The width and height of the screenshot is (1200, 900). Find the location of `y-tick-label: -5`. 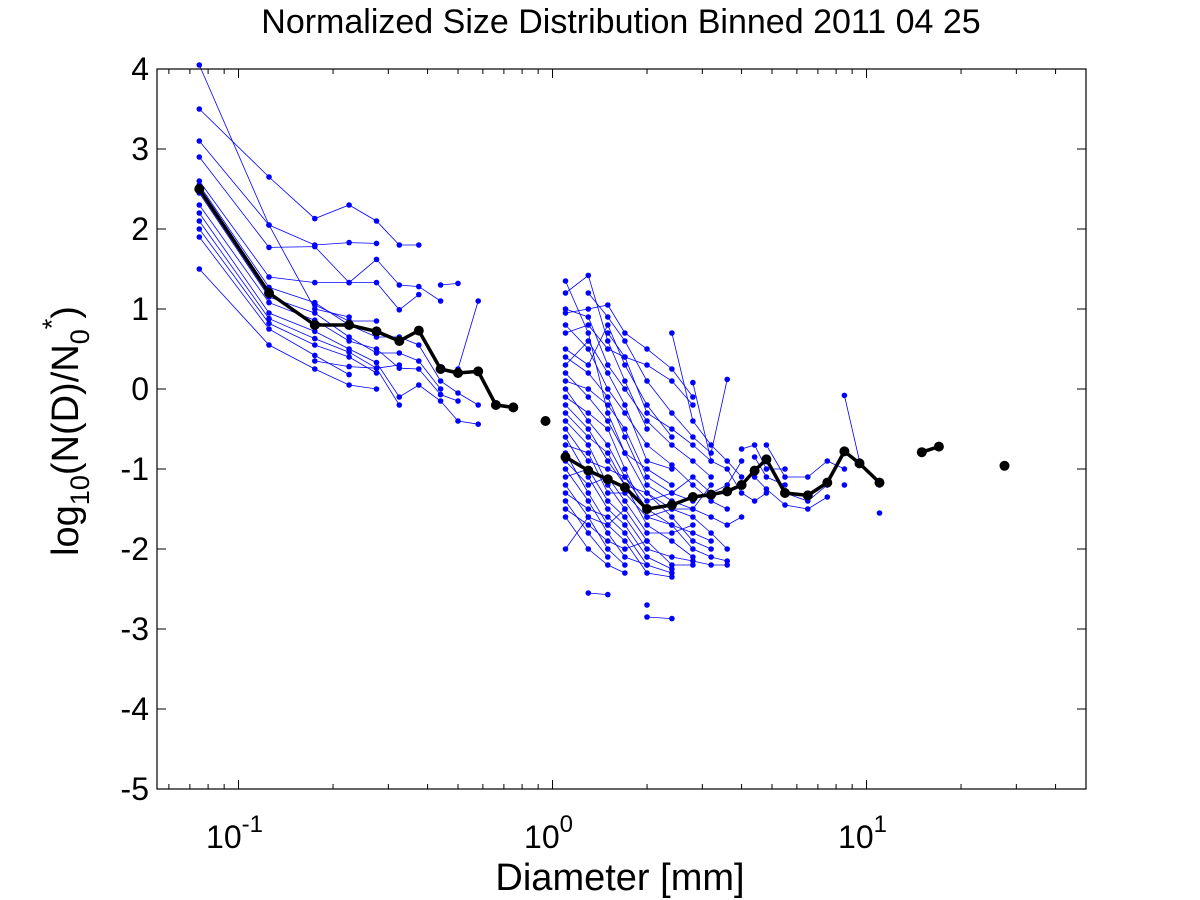

y-tick-label: -5 is located at coordinates (135, 789).